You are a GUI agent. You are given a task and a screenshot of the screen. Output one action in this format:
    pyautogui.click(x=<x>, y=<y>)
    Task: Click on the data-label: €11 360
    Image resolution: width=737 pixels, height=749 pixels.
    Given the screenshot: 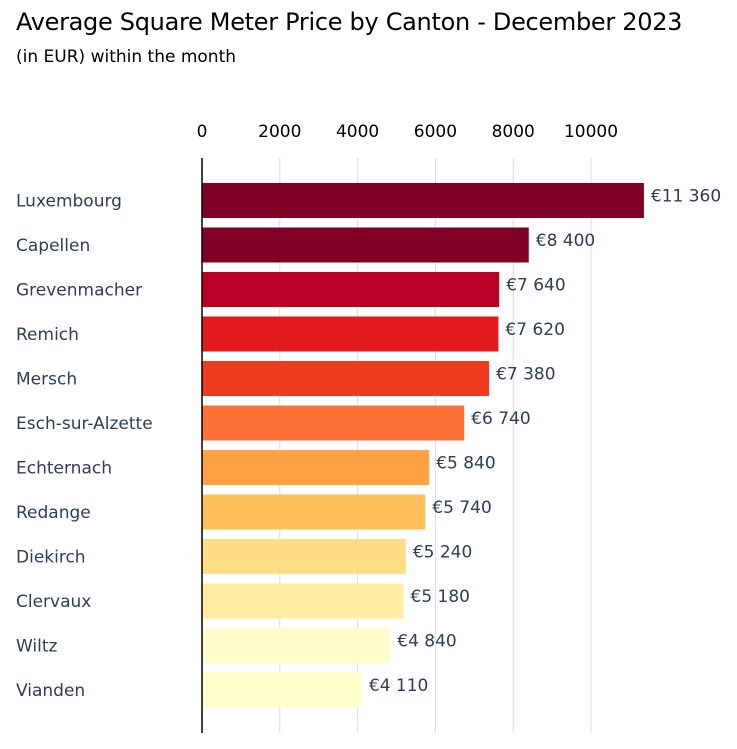 What is the action you would take?
    pyautogui.click(x=686, y=197)
    